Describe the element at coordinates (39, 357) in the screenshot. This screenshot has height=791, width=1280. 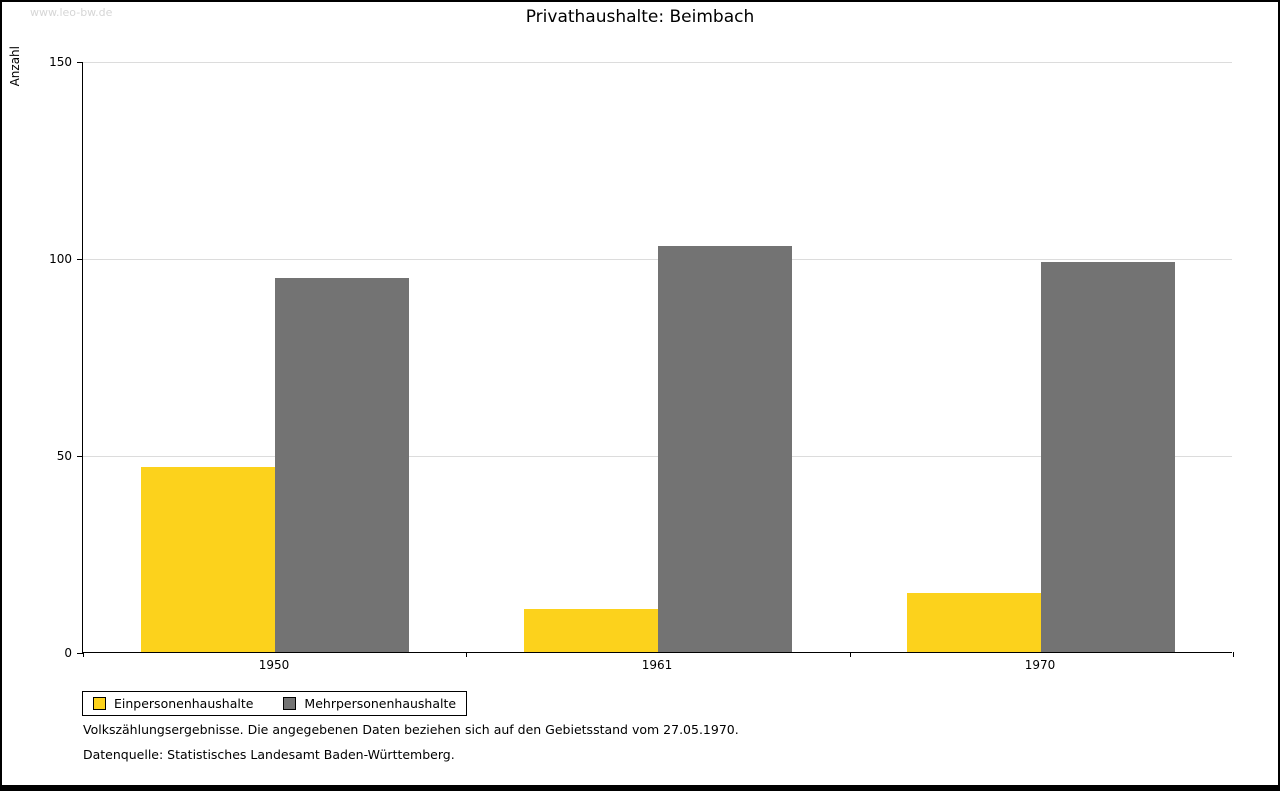
I see `y-axis-tick-labels: 0 50 100 150` at that location.